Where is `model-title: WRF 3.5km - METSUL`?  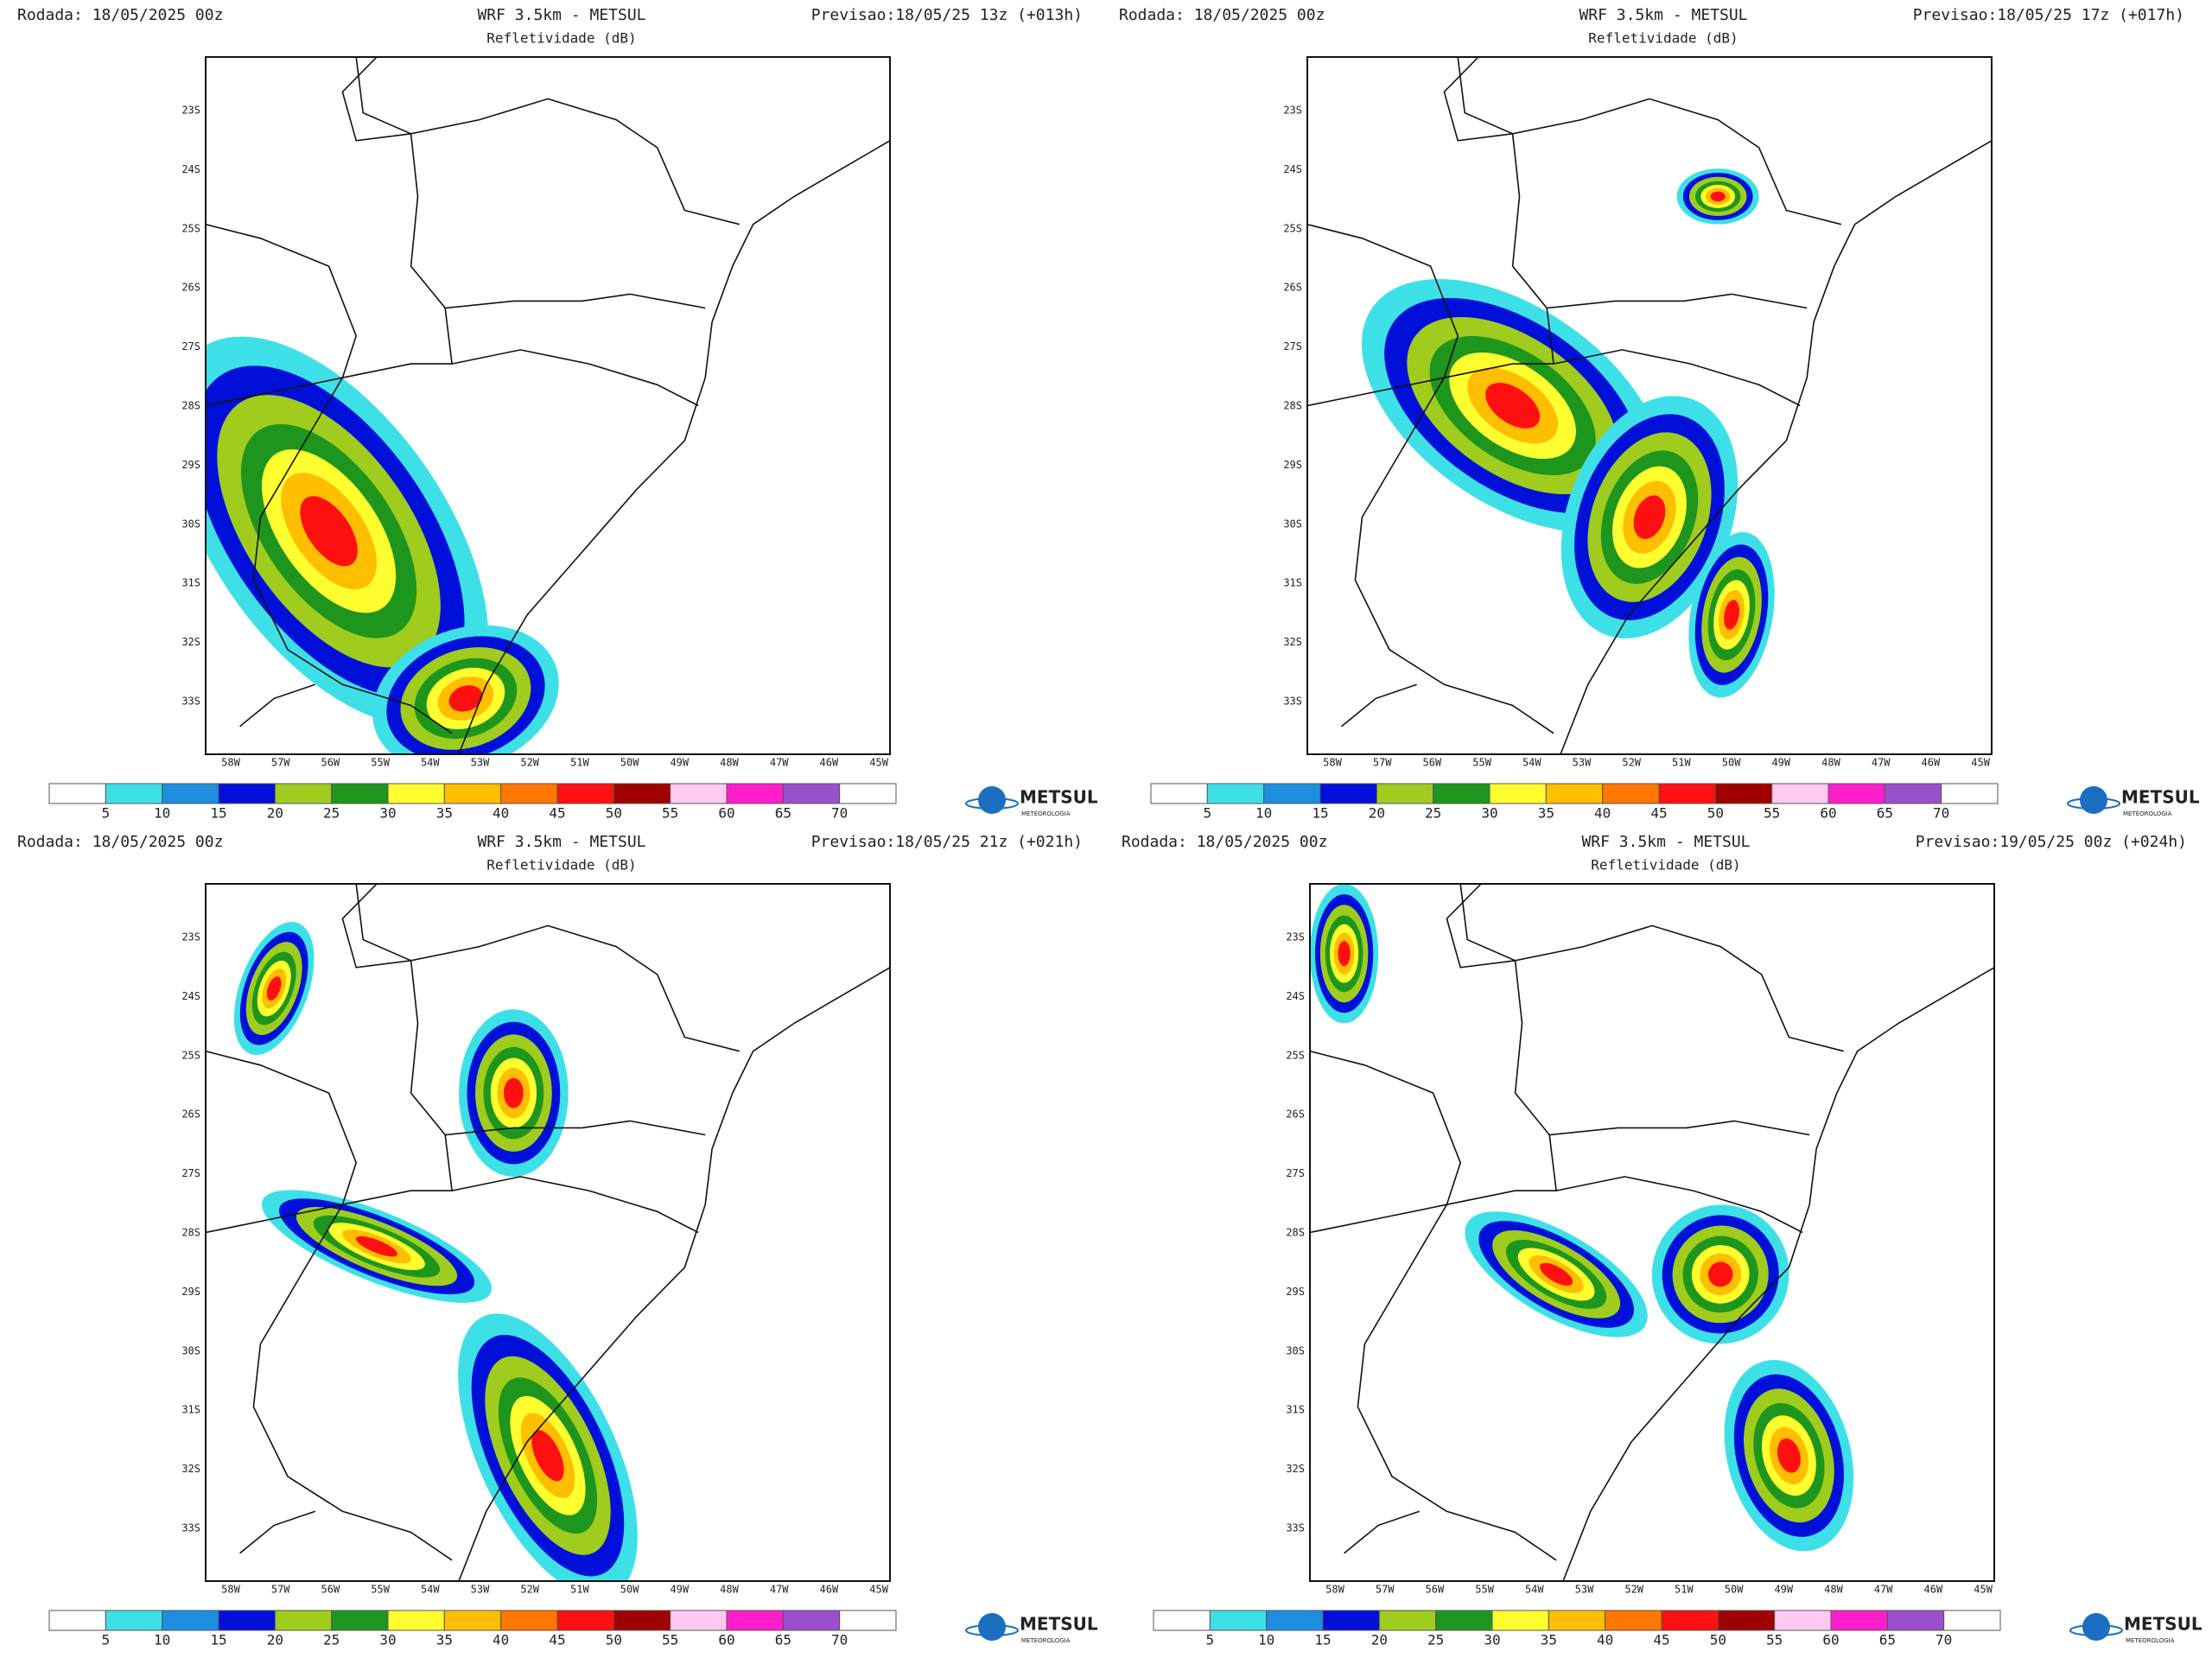 model-title: WRF 3.5km - METSUL is located at coordinates (561, 842).